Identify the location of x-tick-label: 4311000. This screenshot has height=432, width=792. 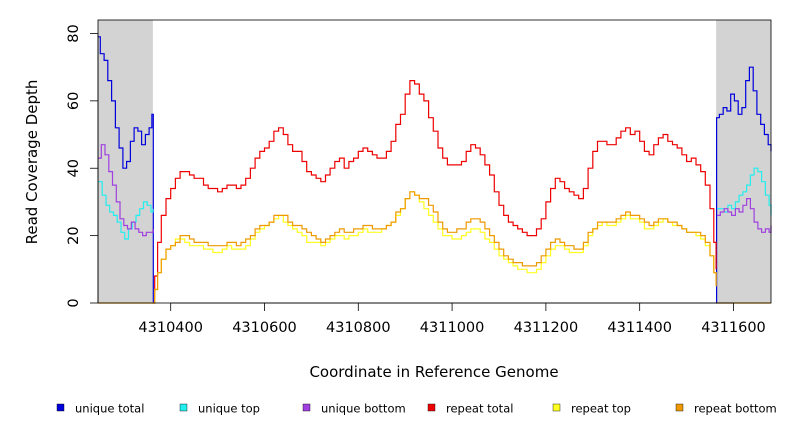
(452, 328).